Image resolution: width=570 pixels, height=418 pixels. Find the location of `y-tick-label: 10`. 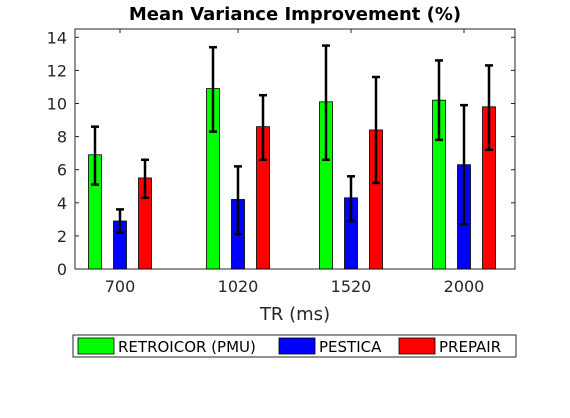

y-tick-label: 10 is located at coordinates (57, 103).